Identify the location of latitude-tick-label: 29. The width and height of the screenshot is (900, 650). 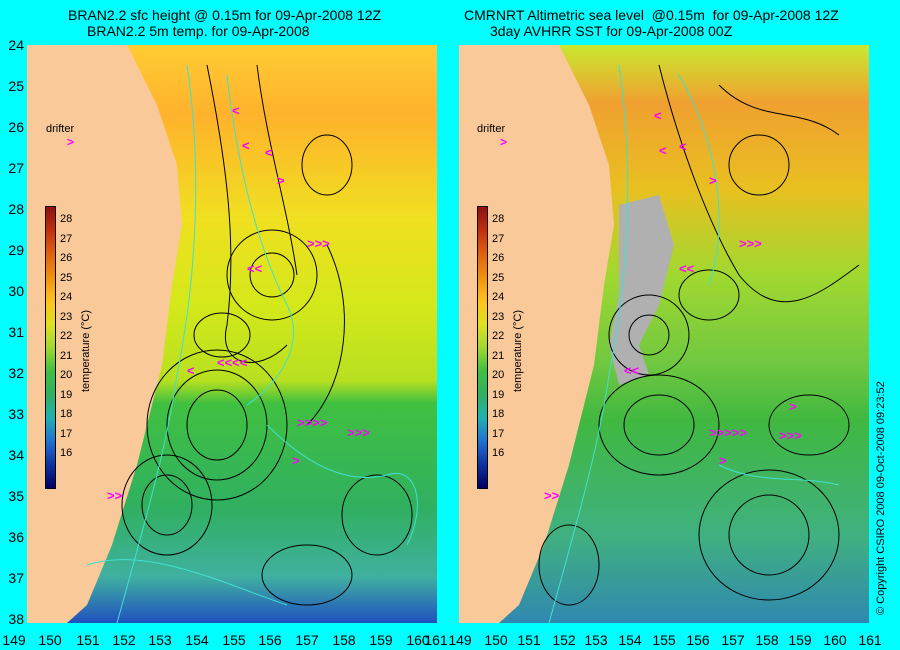
(16, 250).